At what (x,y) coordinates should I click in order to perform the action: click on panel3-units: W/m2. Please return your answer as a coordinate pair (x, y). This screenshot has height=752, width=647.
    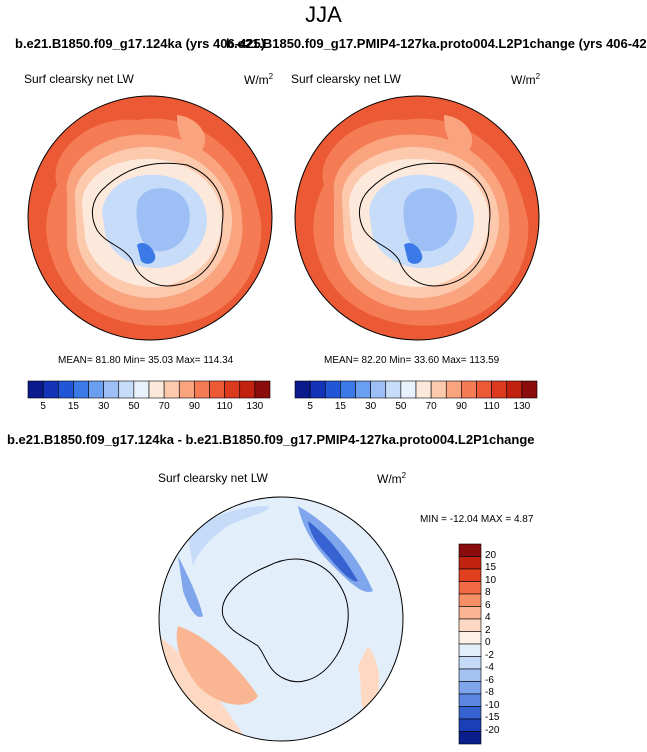
    Looking at the image, I should click on (391, 478).